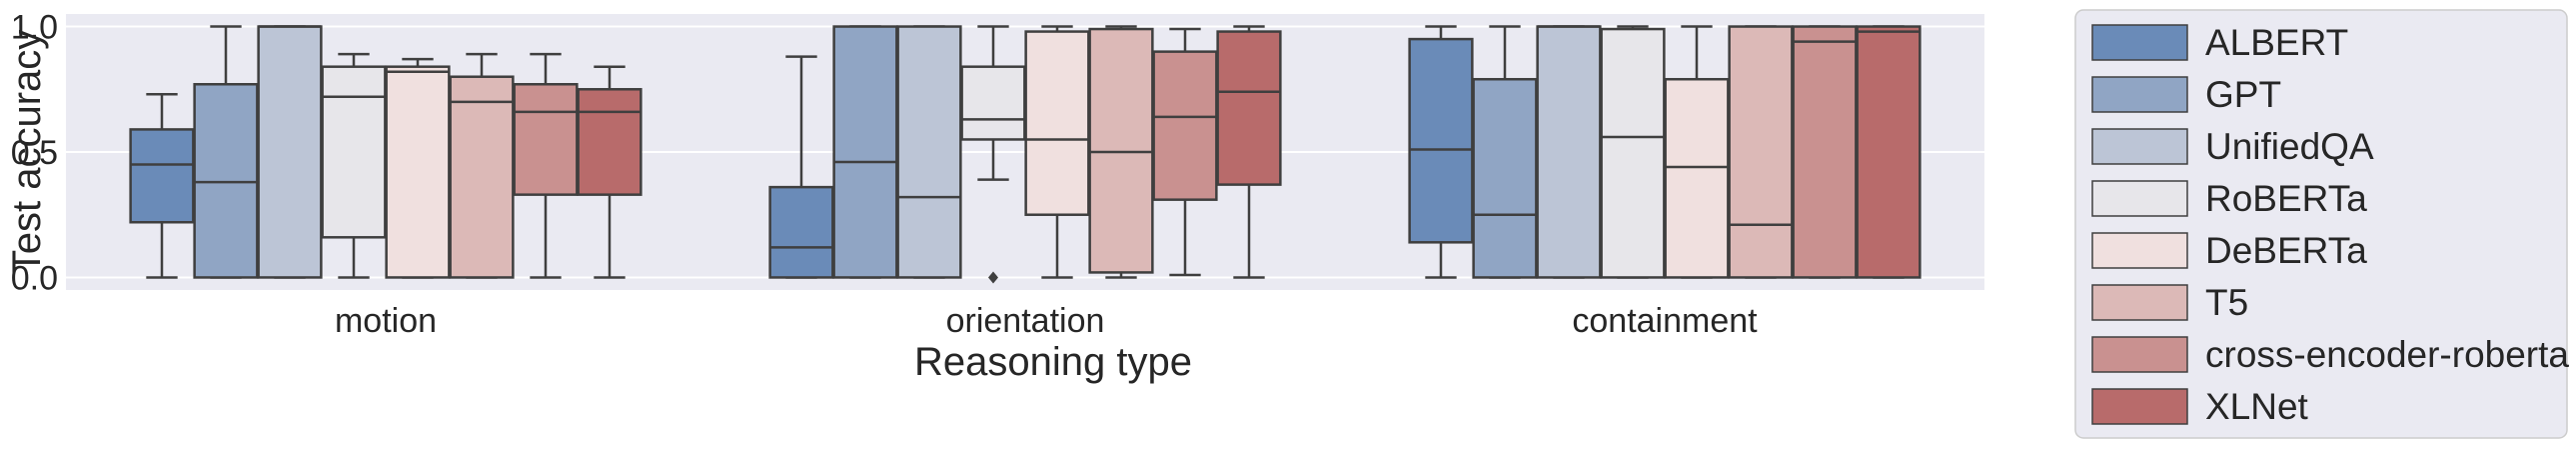 This screenshot has width=2576, height=459. Describe the element at coordinates (2243, 94) in the screenshot. I see `legend-label: GPT` at that location.